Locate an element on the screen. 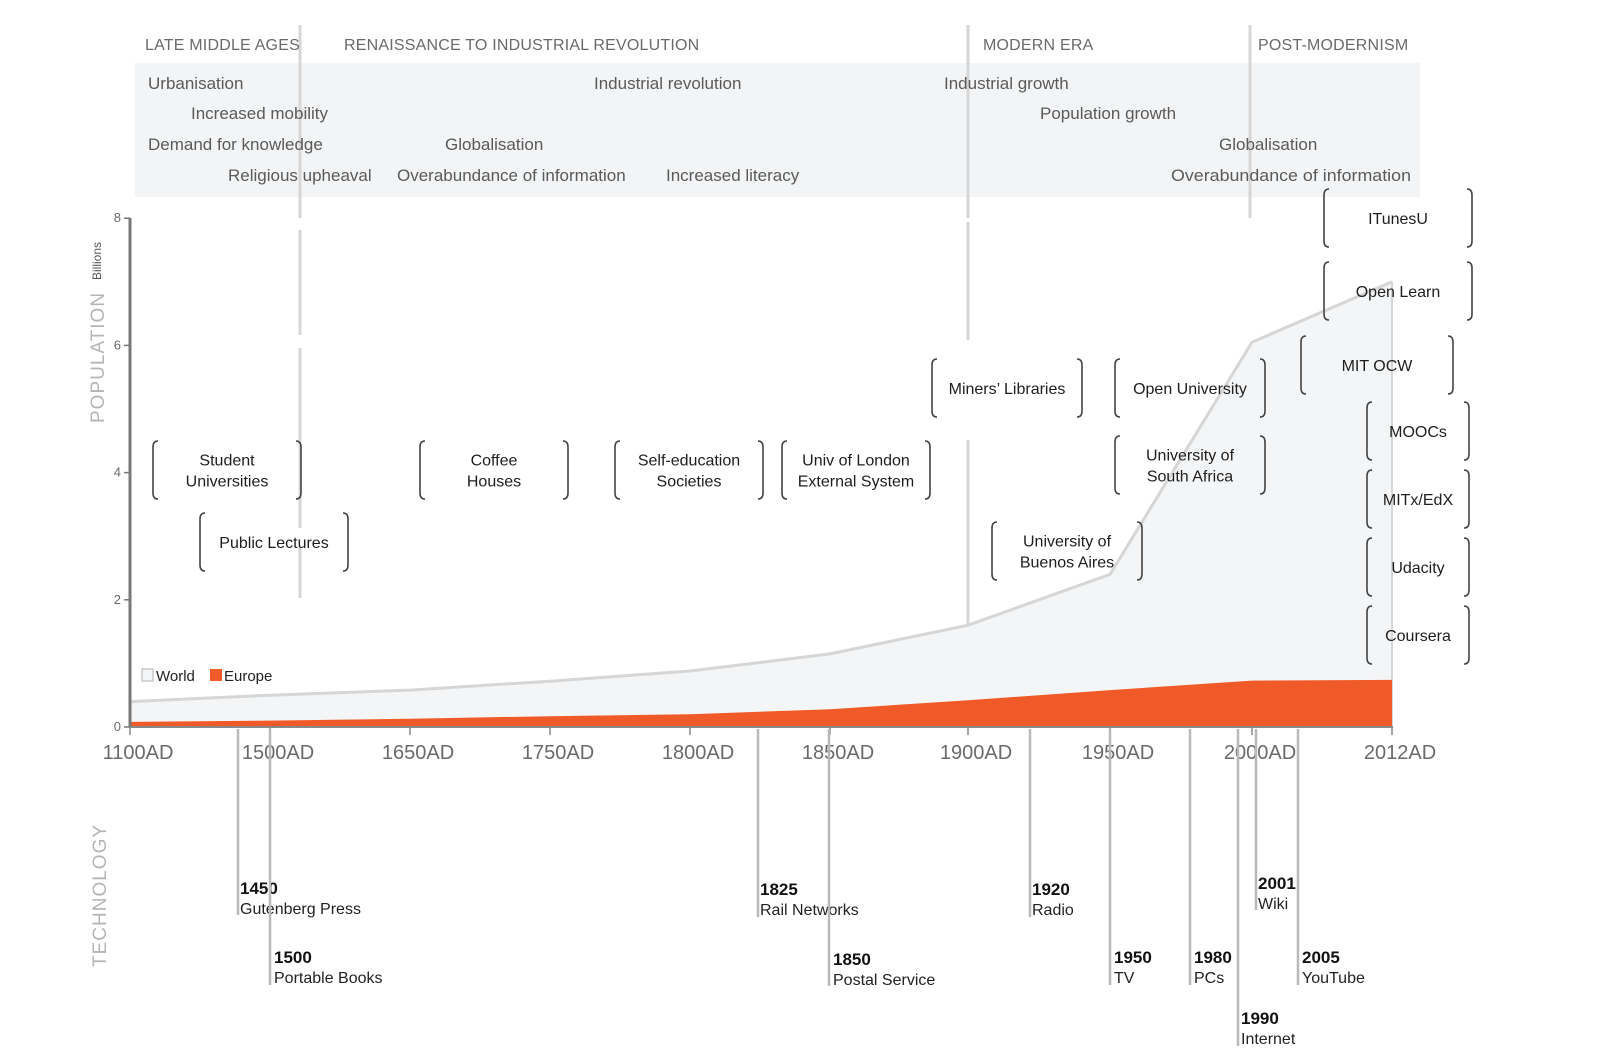  event-bracket: Coffee Houses is located at coordinates (494, 470).